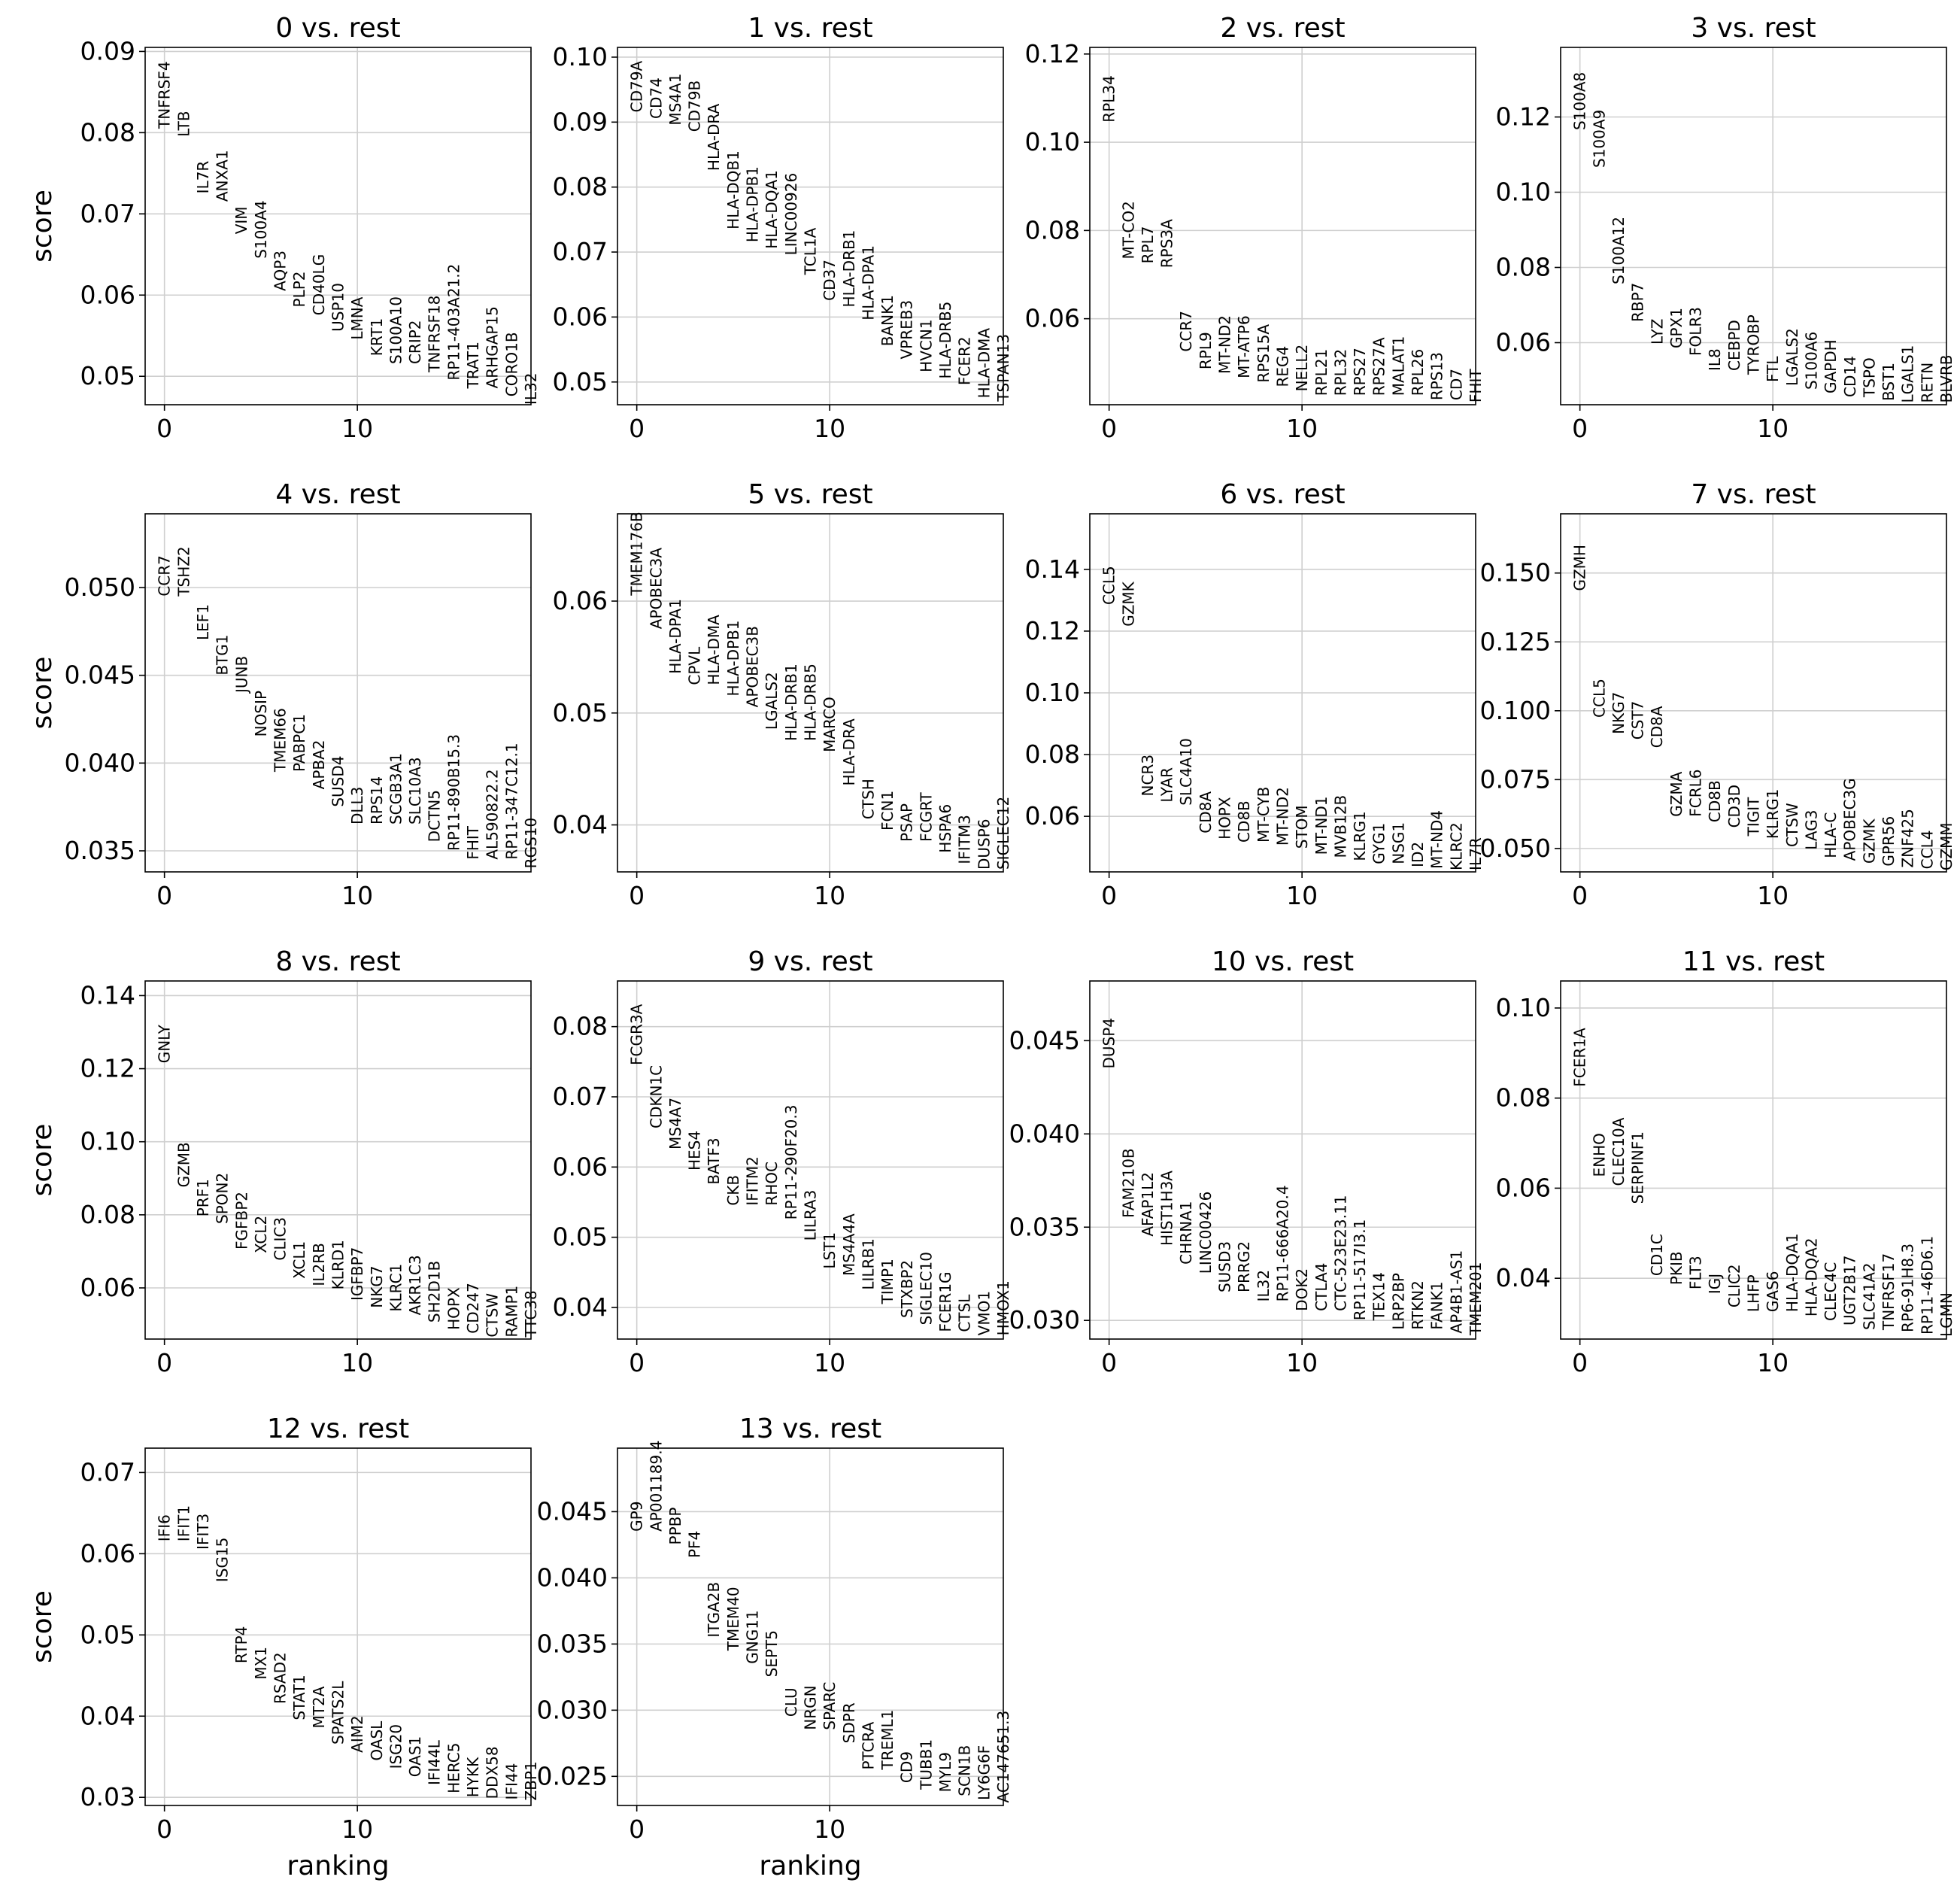  What do you see at coordinates (1128, 1183) in the screenshot?
I see `gene-label: FAM210B` at bounding box center [1128, 1183].